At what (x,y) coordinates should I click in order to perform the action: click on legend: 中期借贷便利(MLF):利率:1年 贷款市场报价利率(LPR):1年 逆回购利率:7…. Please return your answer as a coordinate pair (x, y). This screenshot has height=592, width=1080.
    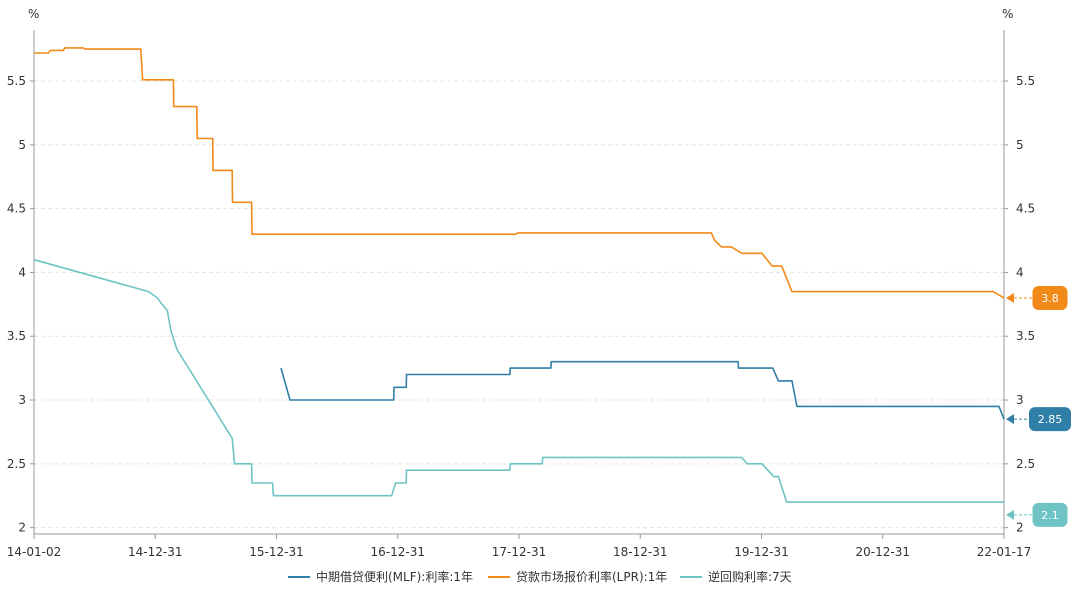
    Looking at the image, I should click on (540, 576).